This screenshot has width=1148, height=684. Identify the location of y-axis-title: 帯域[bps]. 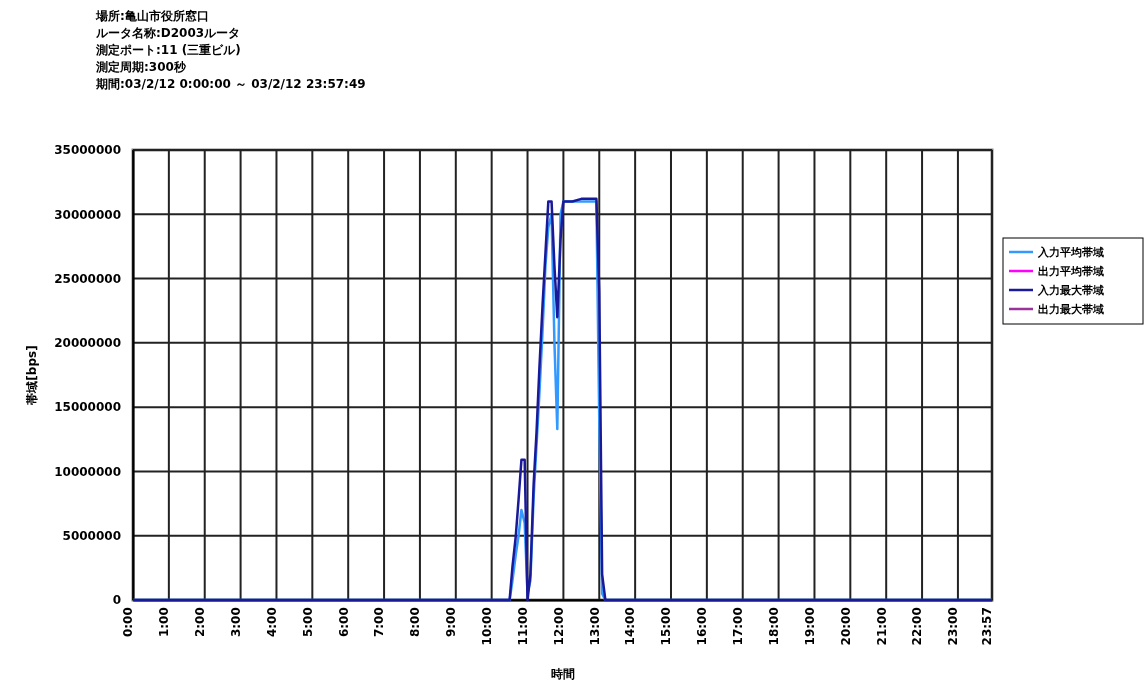
(32, 375).